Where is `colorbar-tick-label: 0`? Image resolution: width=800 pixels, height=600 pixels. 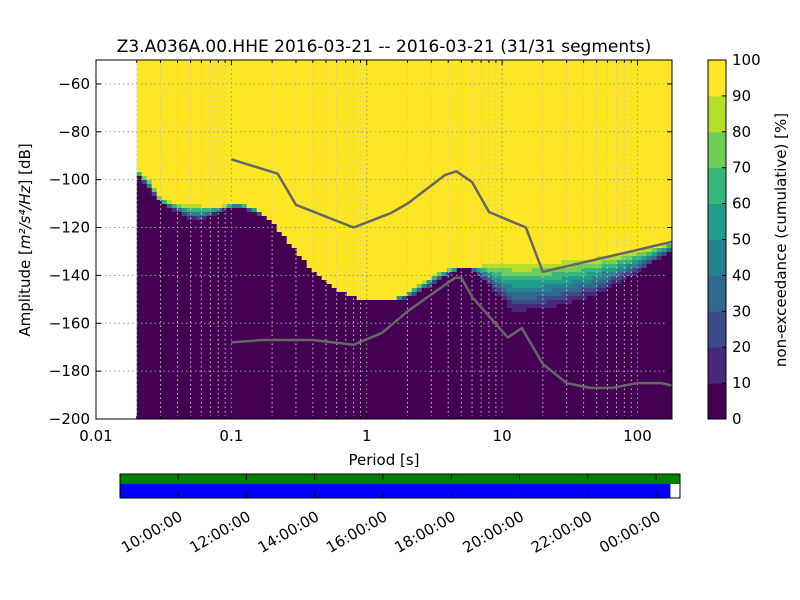 colorbar-tick-label: 0 is located at coordinates (737, 419).